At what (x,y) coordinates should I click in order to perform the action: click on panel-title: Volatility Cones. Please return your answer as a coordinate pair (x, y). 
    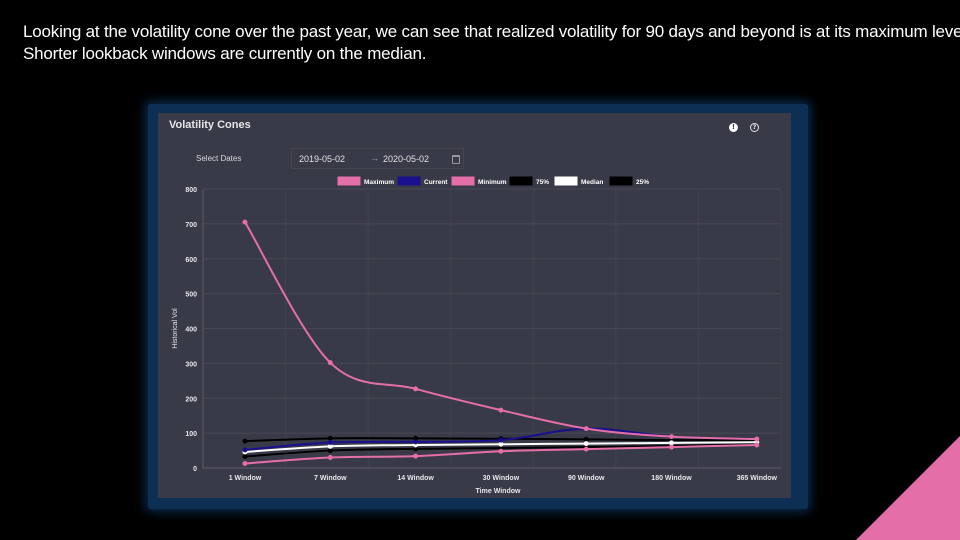
    Looking at the image, I should click on (210, 125).